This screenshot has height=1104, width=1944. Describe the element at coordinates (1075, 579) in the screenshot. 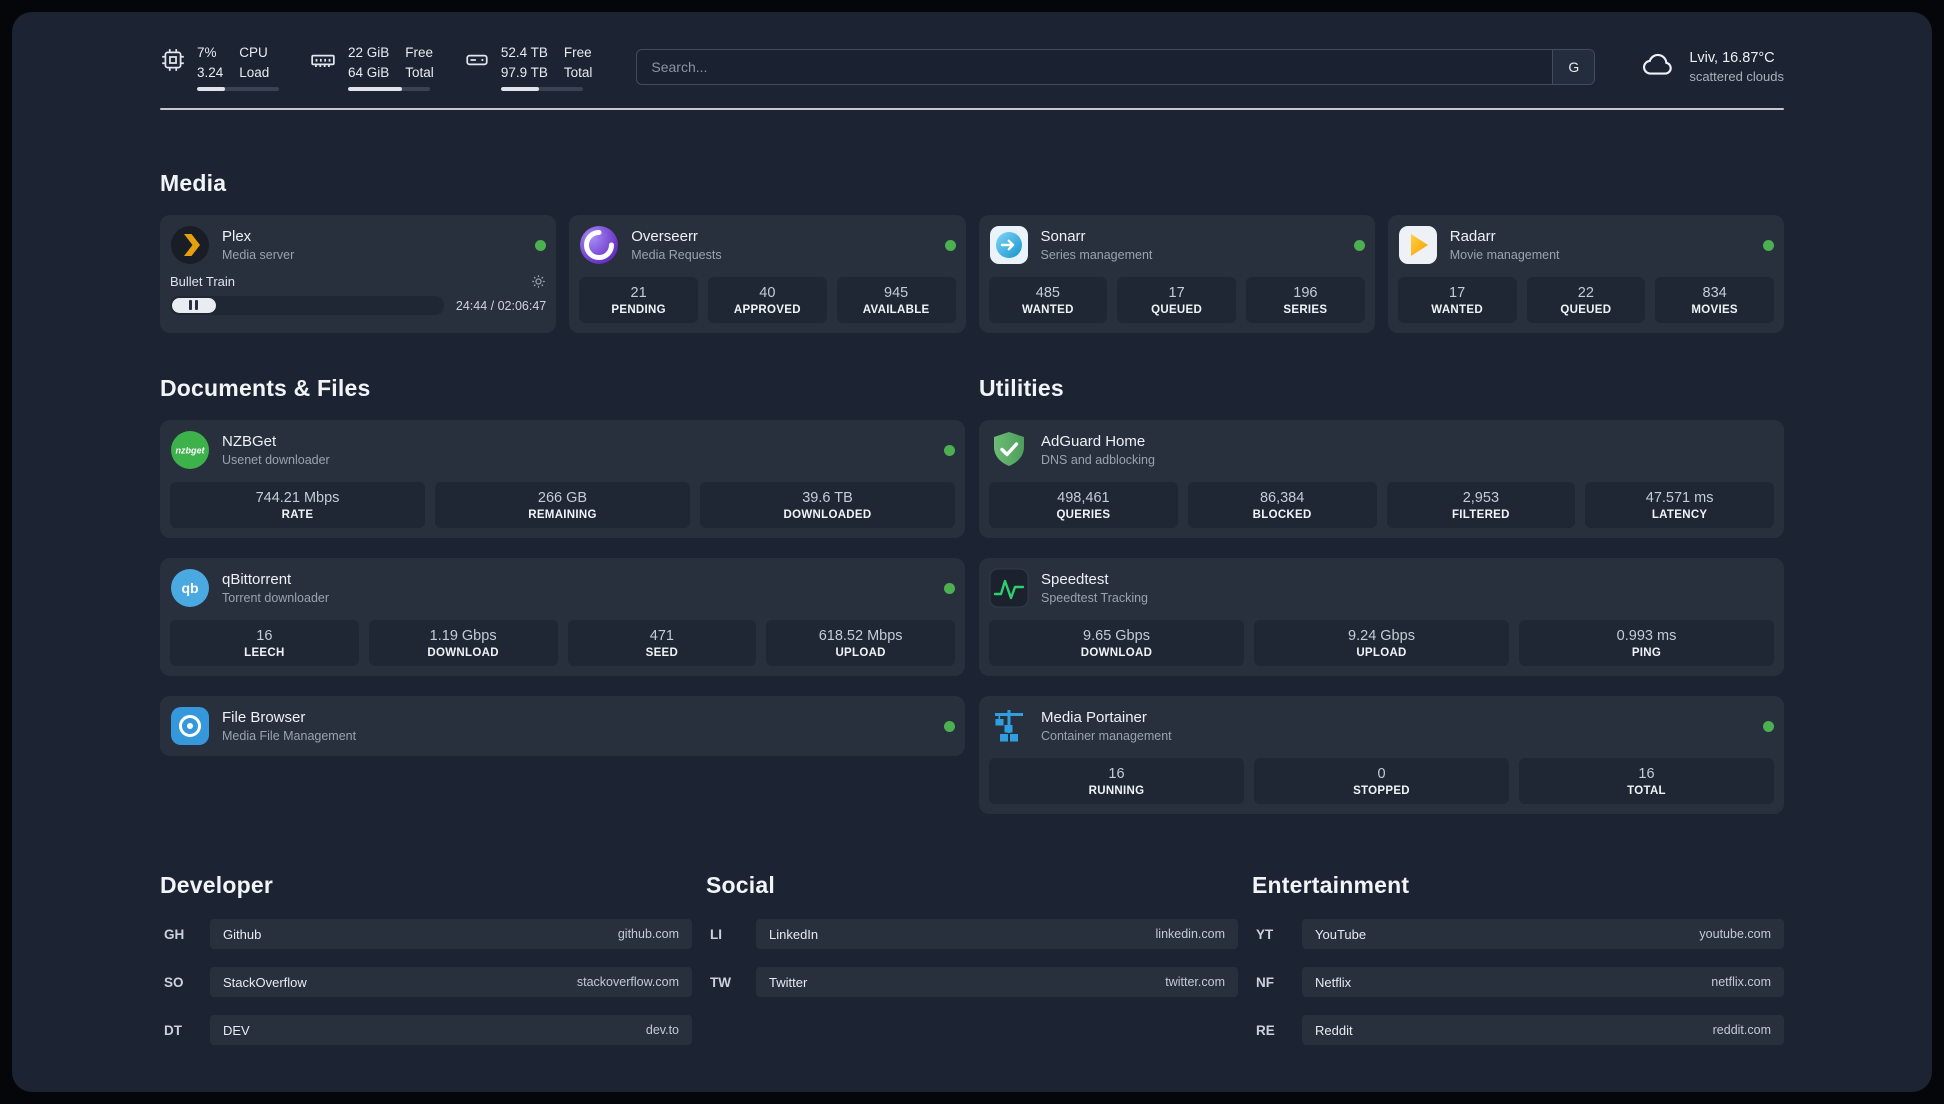

I see `app-name: Speedtest` at that location.